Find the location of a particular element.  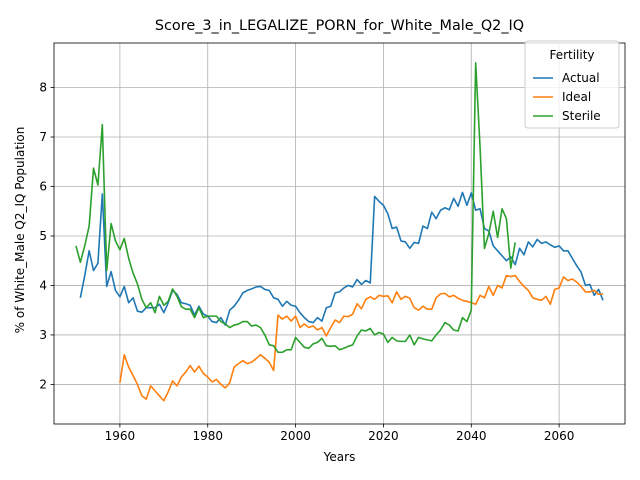

legend-title: Fertility is located at coordinates (571, 55).